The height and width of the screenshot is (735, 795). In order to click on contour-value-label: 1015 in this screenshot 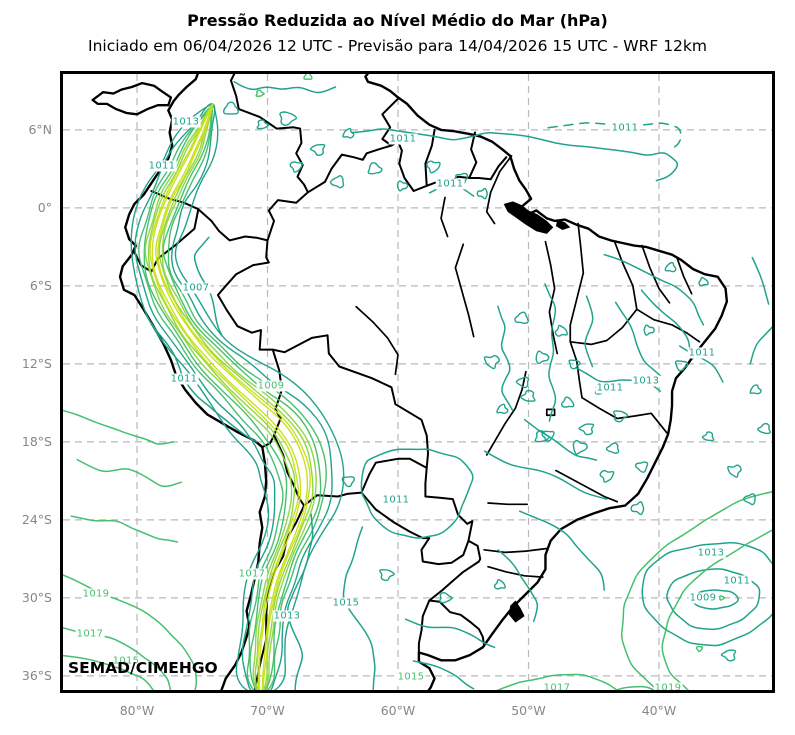, I will do `click(411, 677)`.